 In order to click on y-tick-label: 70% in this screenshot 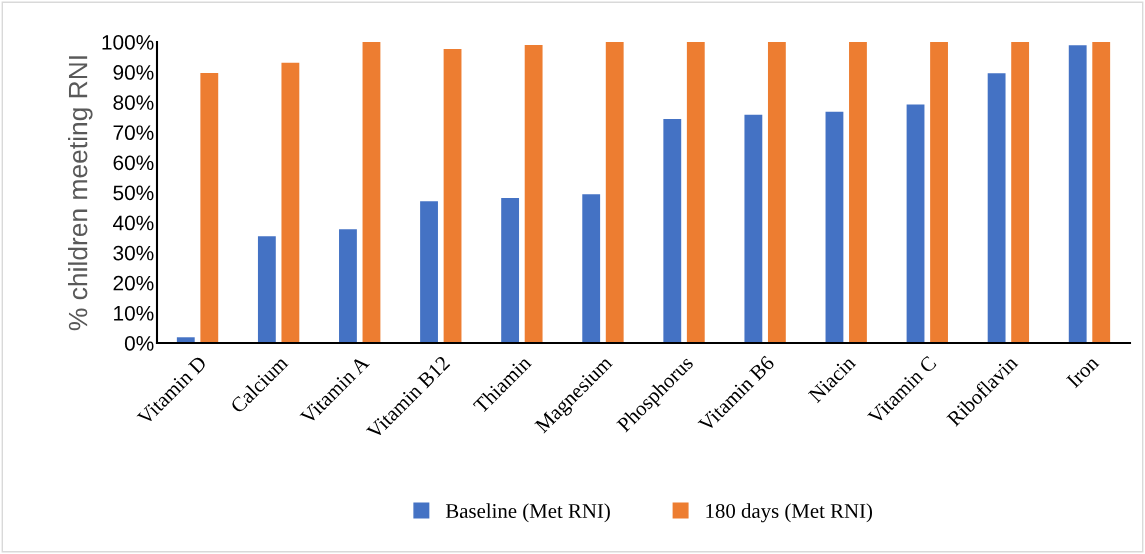, I will do `click(133, 133)`.